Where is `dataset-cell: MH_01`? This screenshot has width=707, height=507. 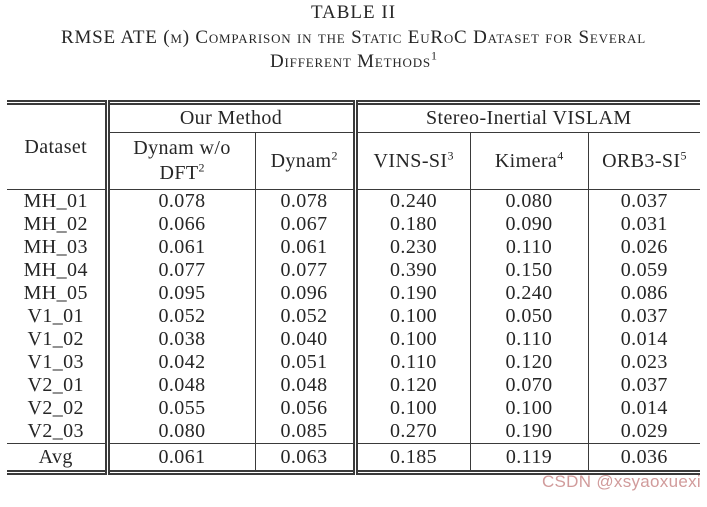
dataset-cell: MH_01 is located at coordinates (55, 201).